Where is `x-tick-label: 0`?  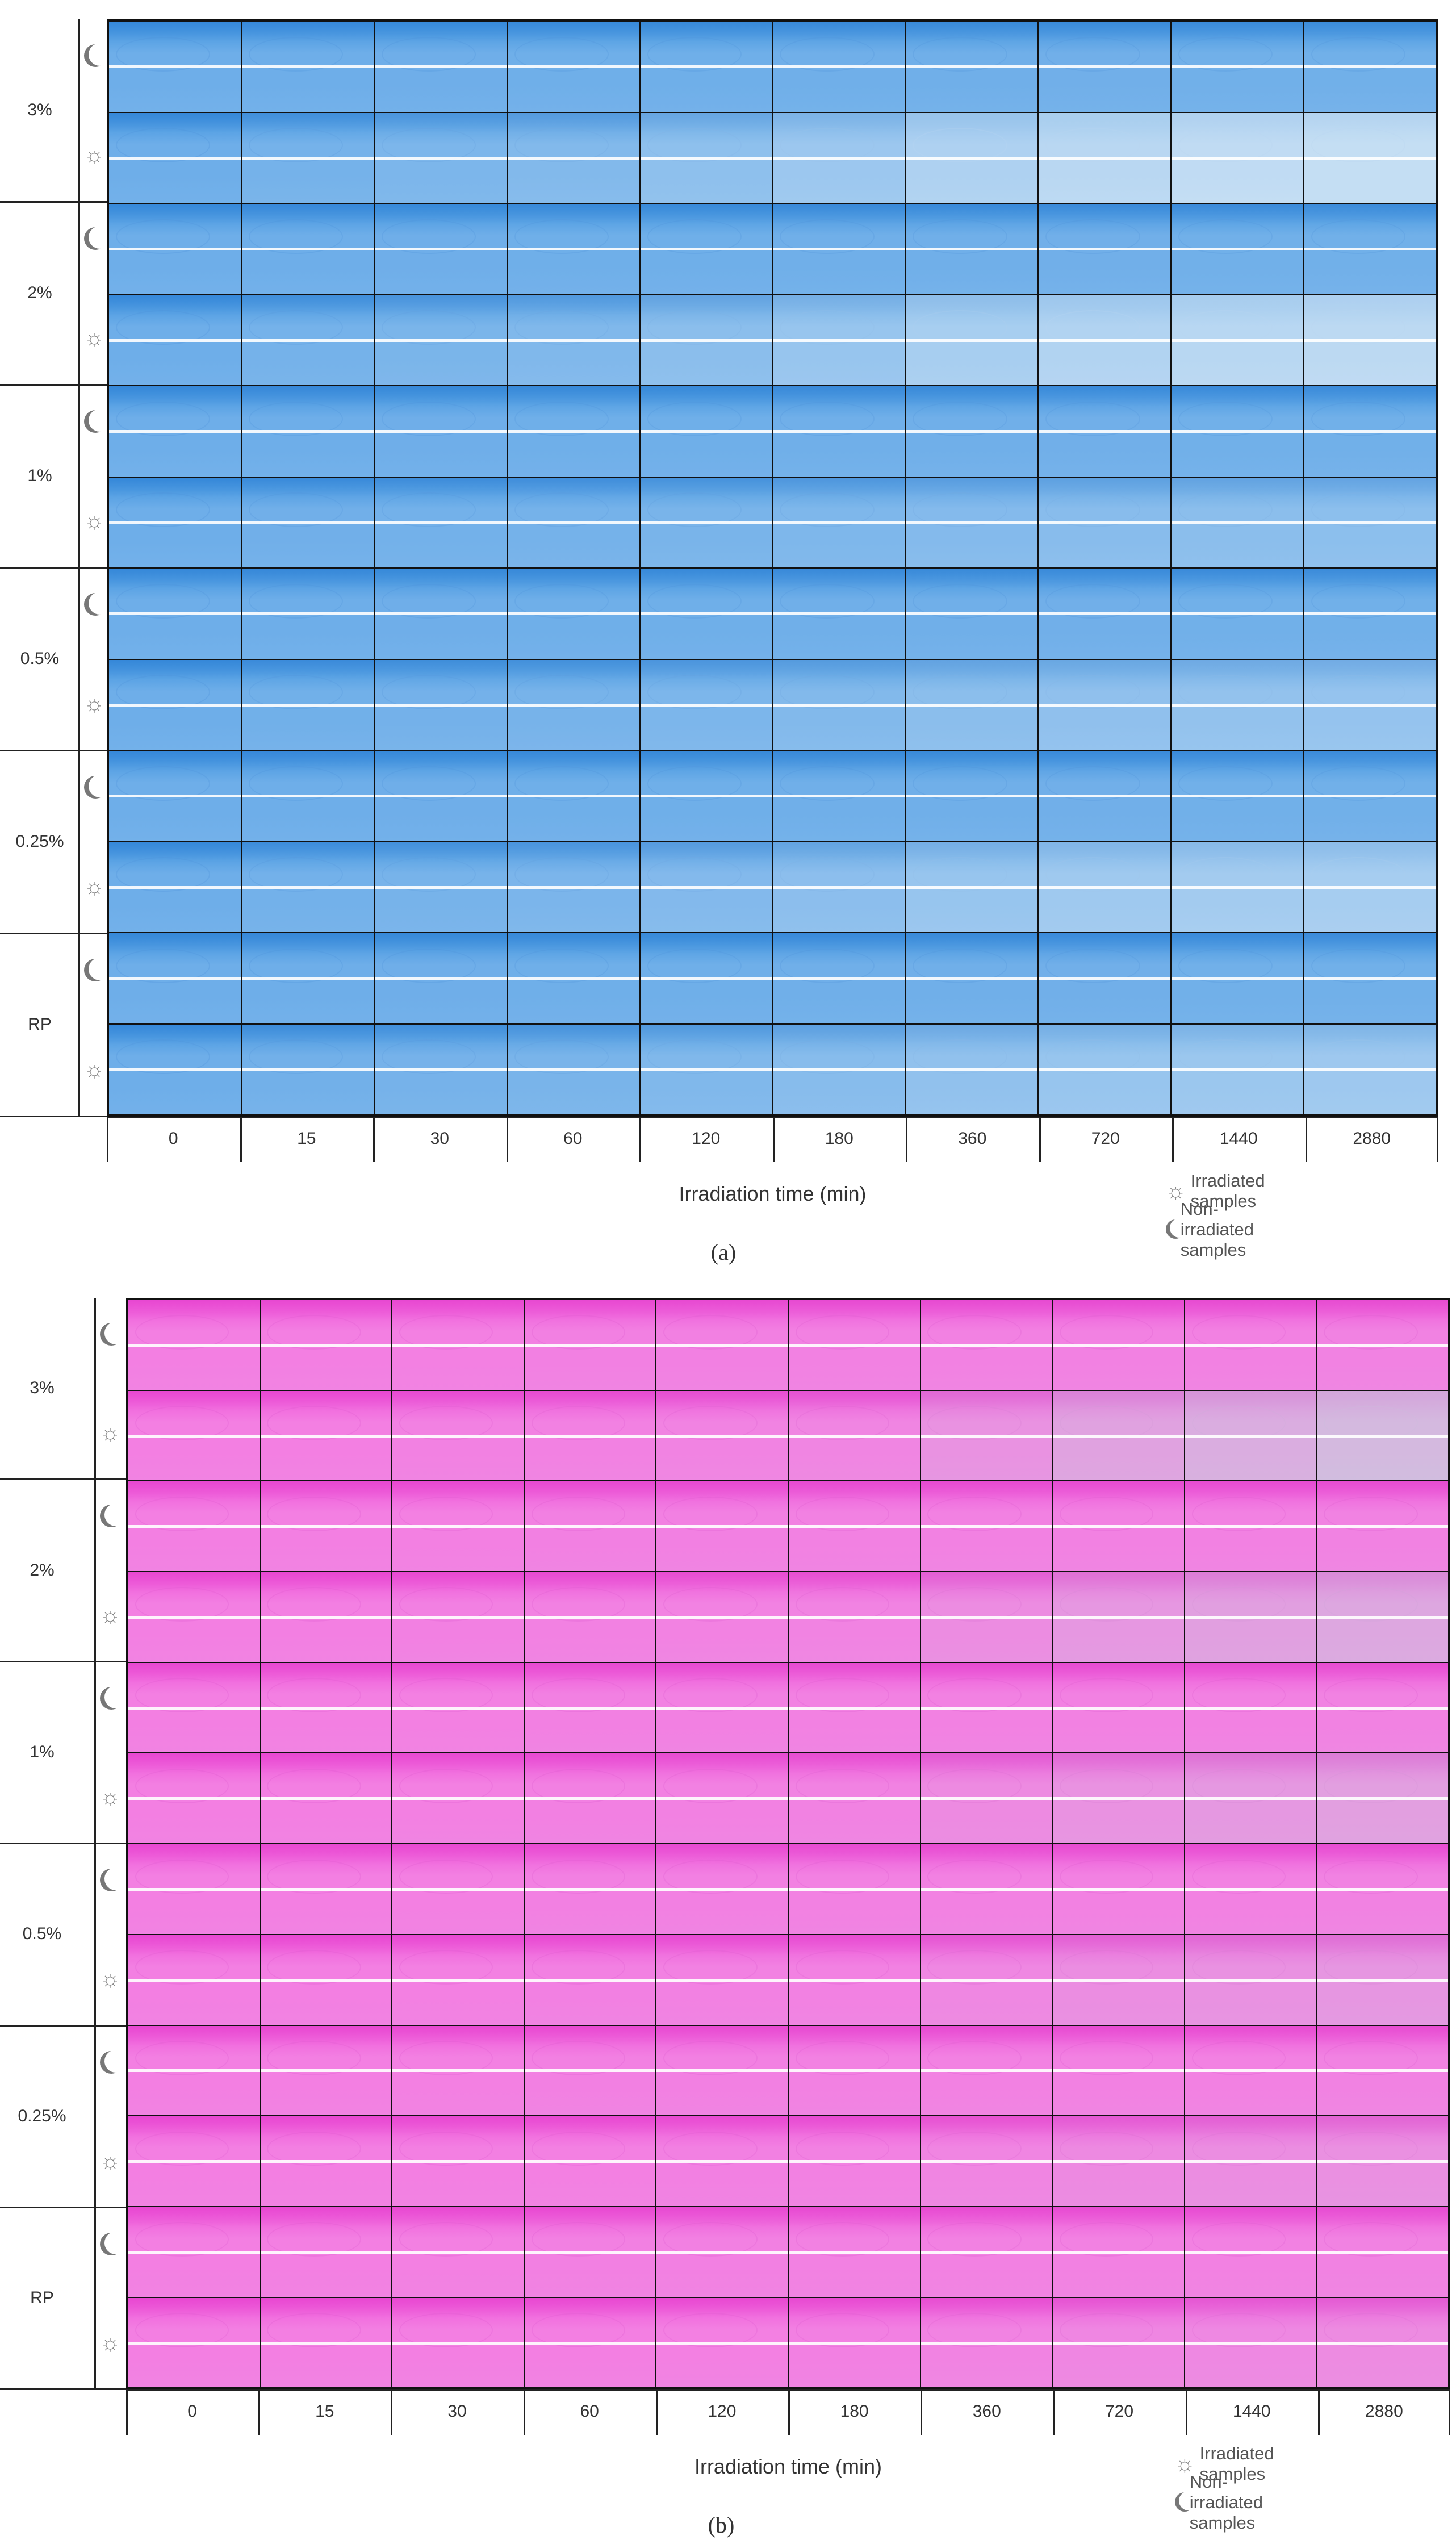
x-tick-label: 0 is located at coordinates (192, 2411).